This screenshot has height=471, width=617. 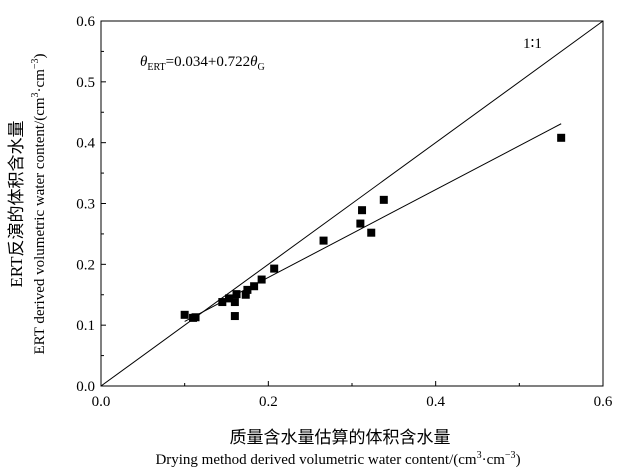 What do you see at coordinates (603, 402) in the screenshot?
I see `x-tick-label: 0.6` at bounding box center [603, 402].